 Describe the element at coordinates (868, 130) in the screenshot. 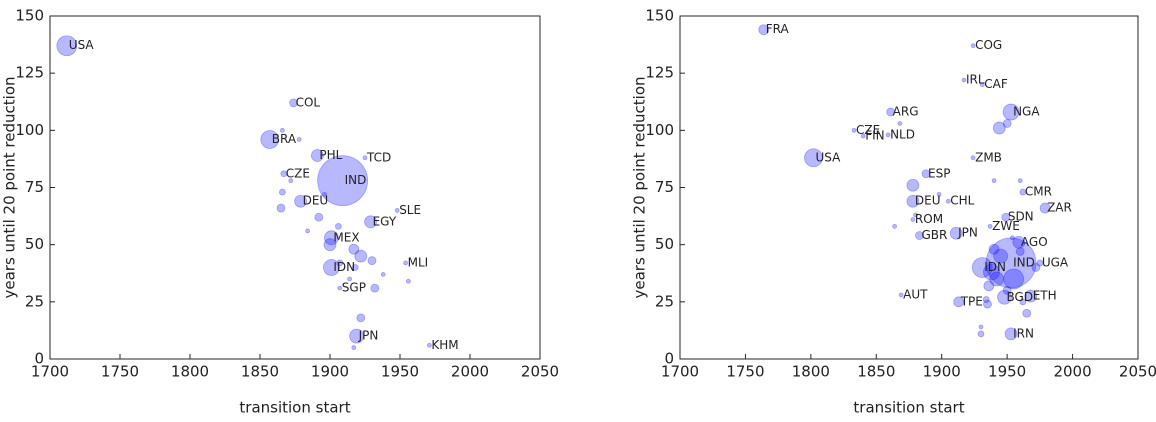

I see `point-label: CZE` at that location.